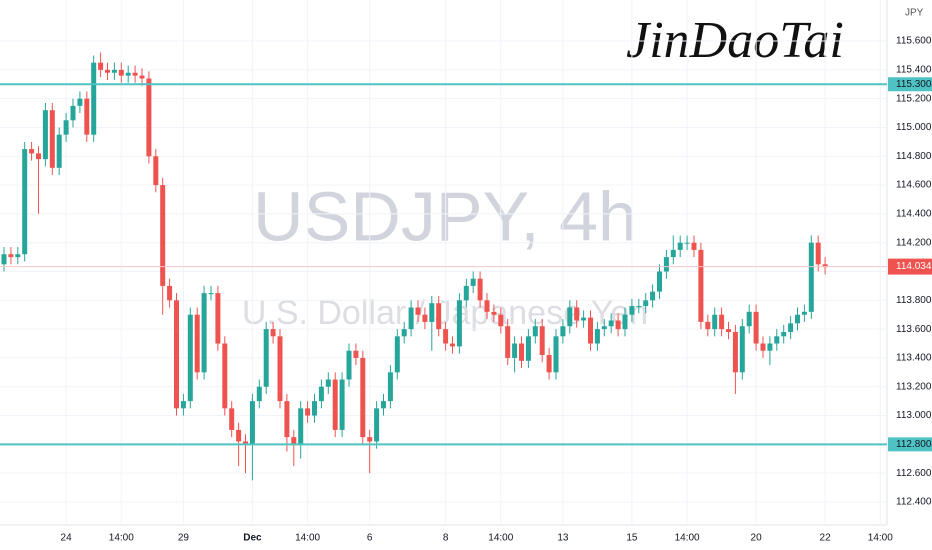 This screenshot has width=932, height=550. Describe the element at coordinates (914, 386) in the screenshot. I see `y-tick-label: 113.200` at that location.